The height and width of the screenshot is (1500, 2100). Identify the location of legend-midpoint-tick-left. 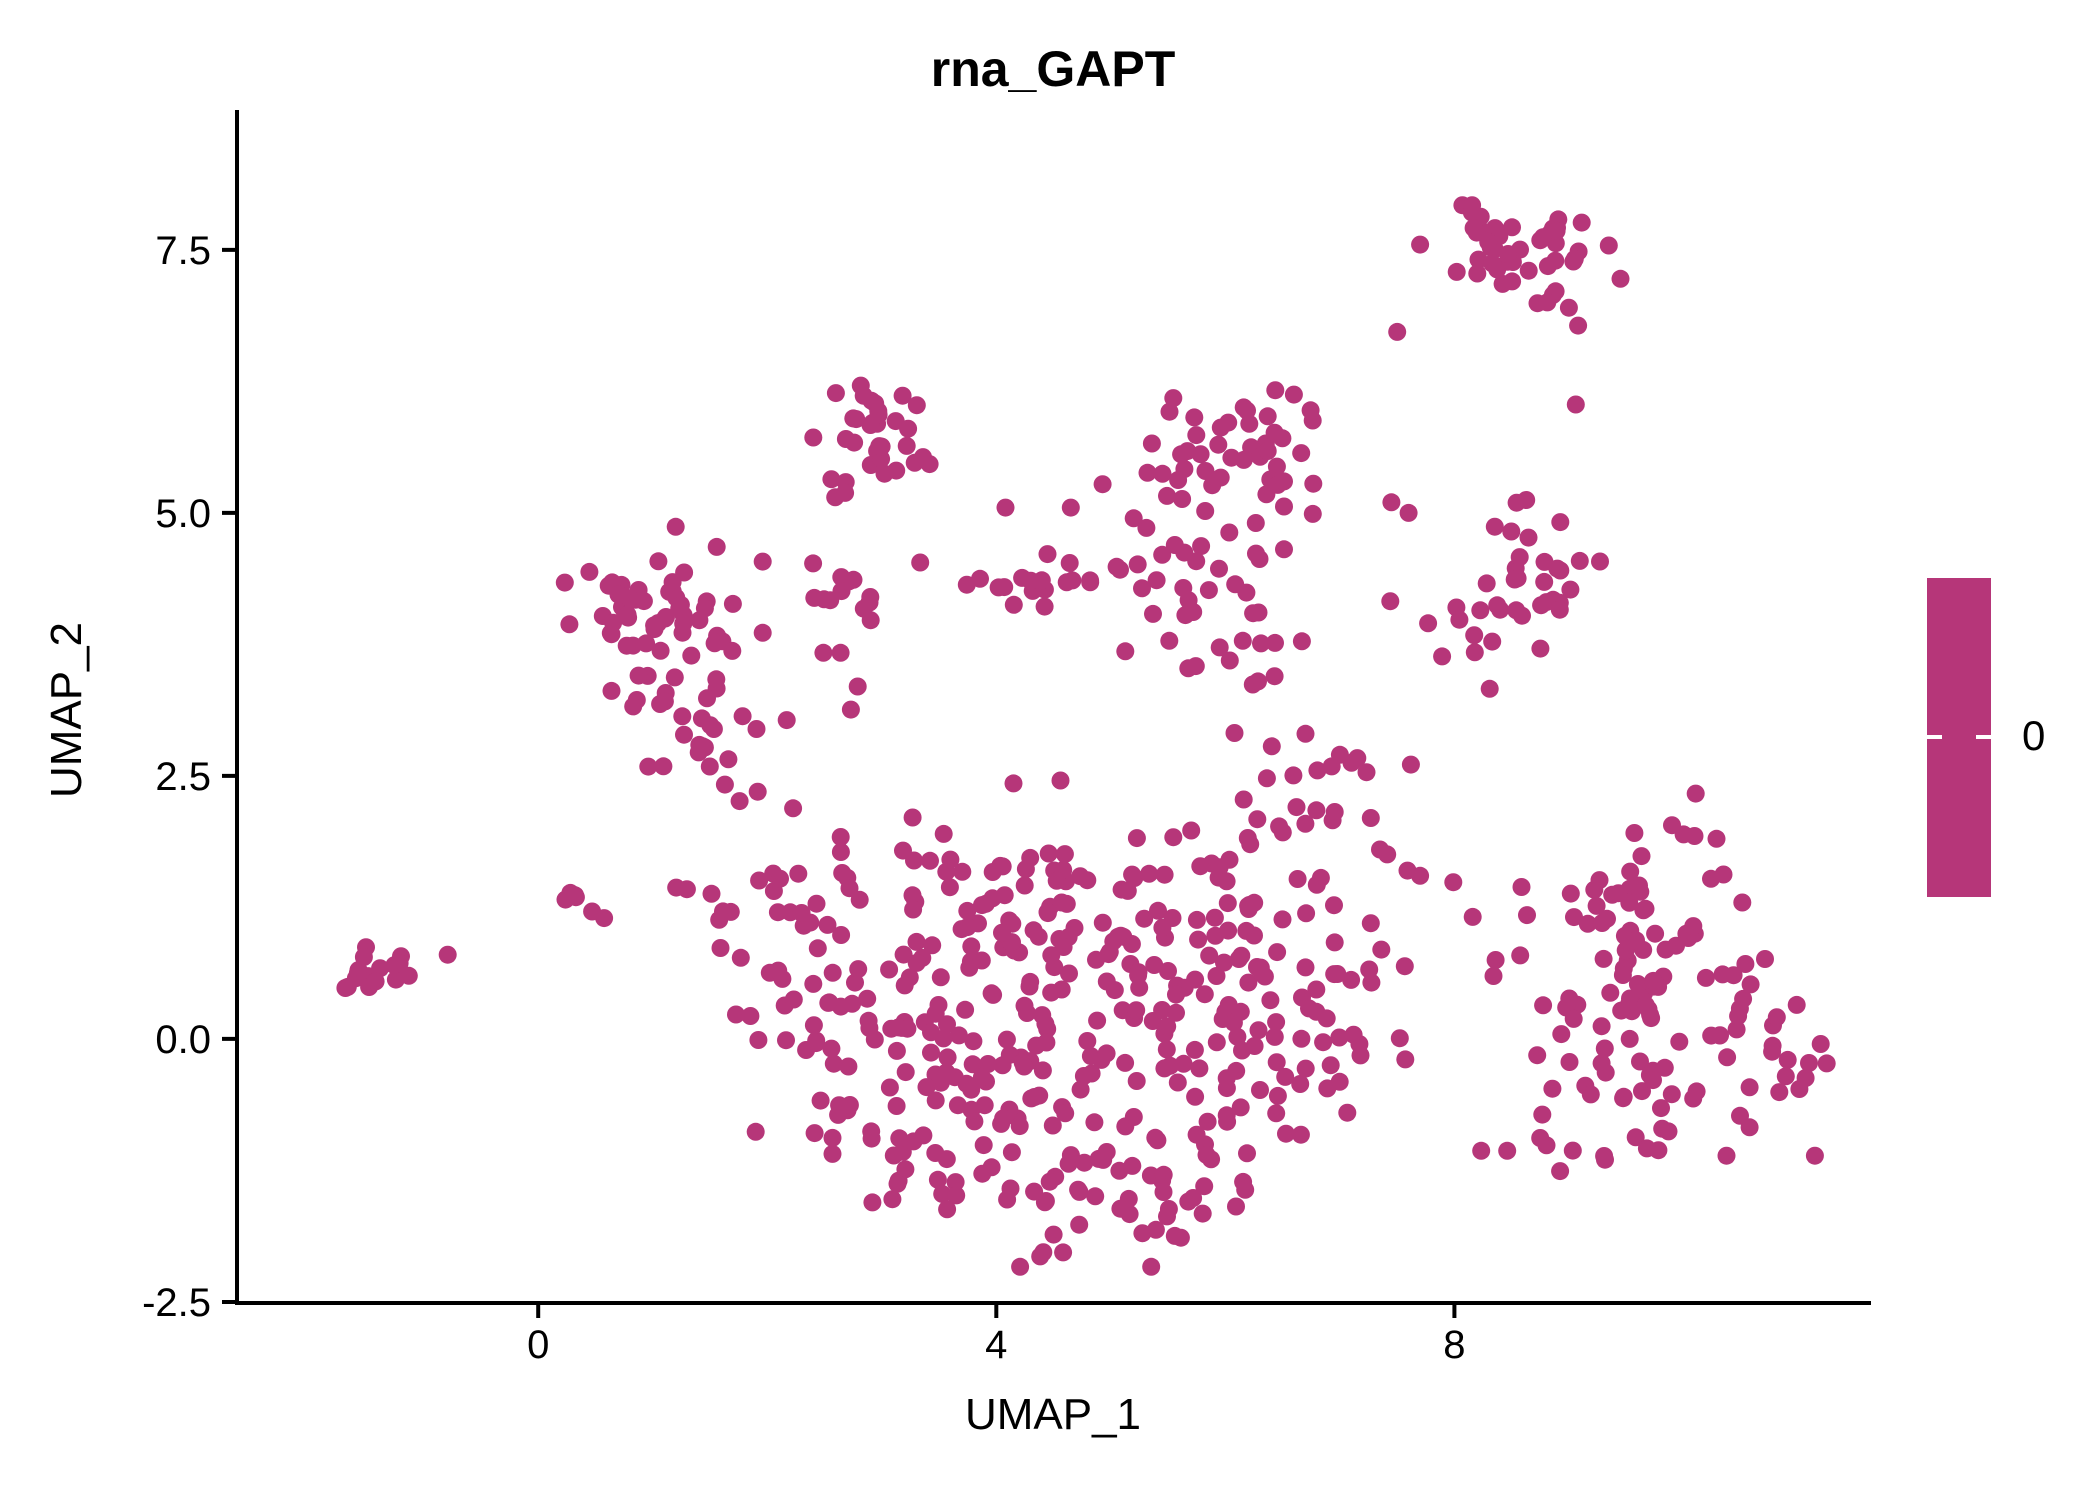
(1934, 737).